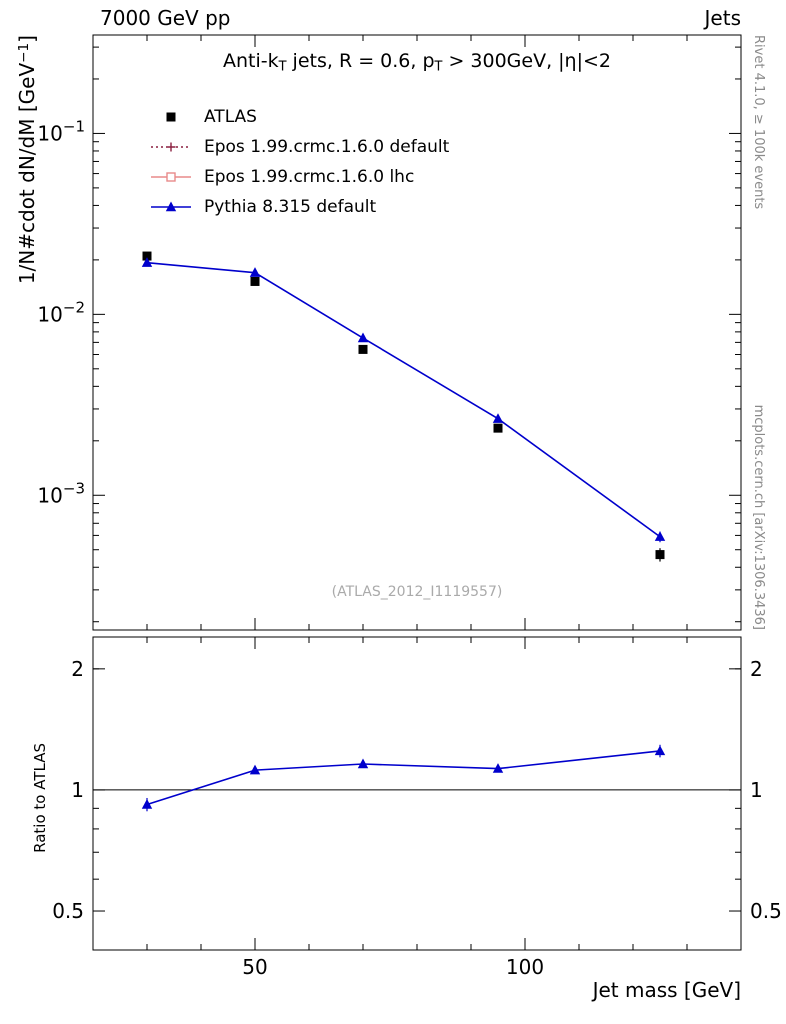 Image resolution: width=786 pixels, height=1024 pixels. Describe the element at coordinates (309, 177) in the screenshot. I see `legend-label: Epos 1.99.crmc.1.6.0 lhc` at that location.